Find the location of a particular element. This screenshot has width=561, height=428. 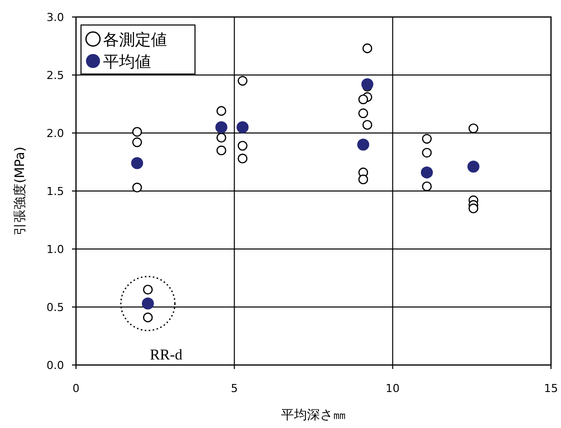

legend-label: 各測定値 is located at coordinates (135, 39).